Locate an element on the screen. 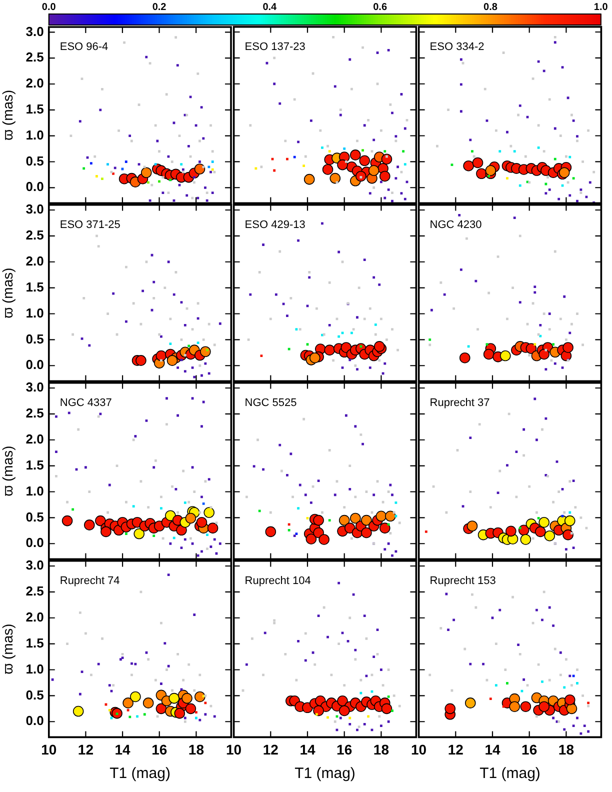 Image resolution: width=612 pixels, height=792 pixels. text: NGC 5525 is located at coordinates (270, 403).